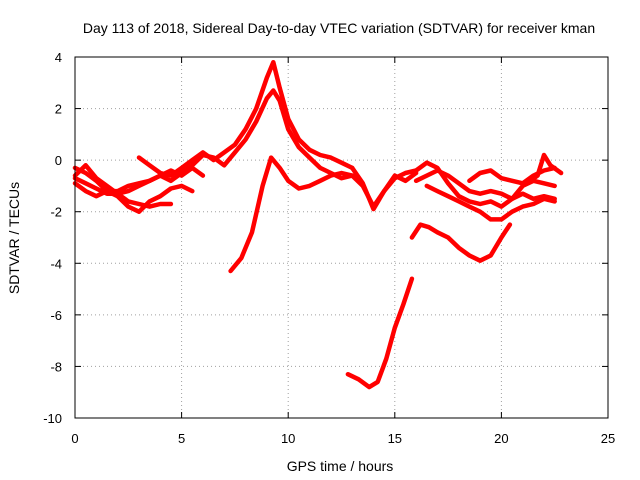 The width and height of the screenshot is (640, 480). What do you see at coordinates (52, 418) in the screenshot?
I see `y-tick-label: -10` at bounding box center [52, 418].